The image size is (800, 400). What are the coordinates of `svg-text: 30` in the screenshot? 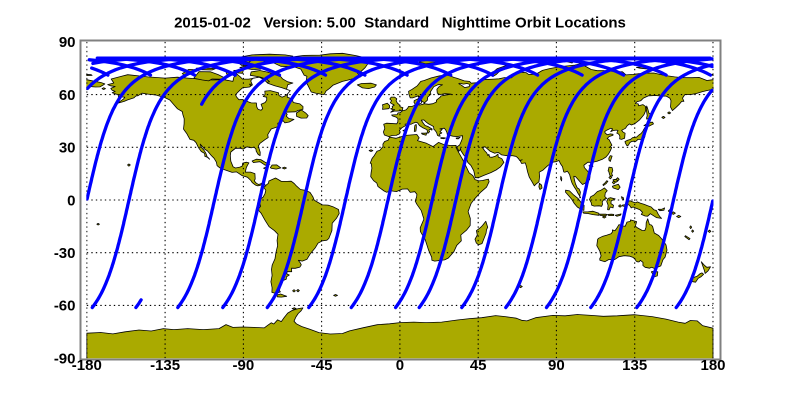 It's located at (67, 148).